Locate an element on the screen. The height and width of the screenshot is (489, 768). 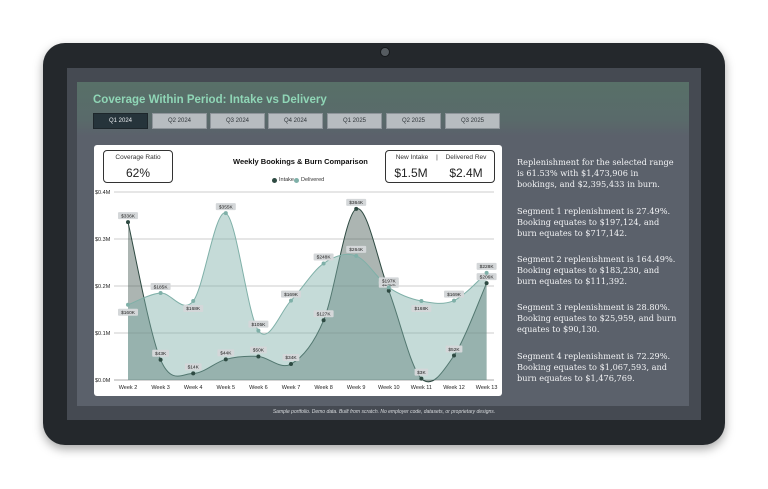
coverage-ratio-card is located at coordinates (138, 166).